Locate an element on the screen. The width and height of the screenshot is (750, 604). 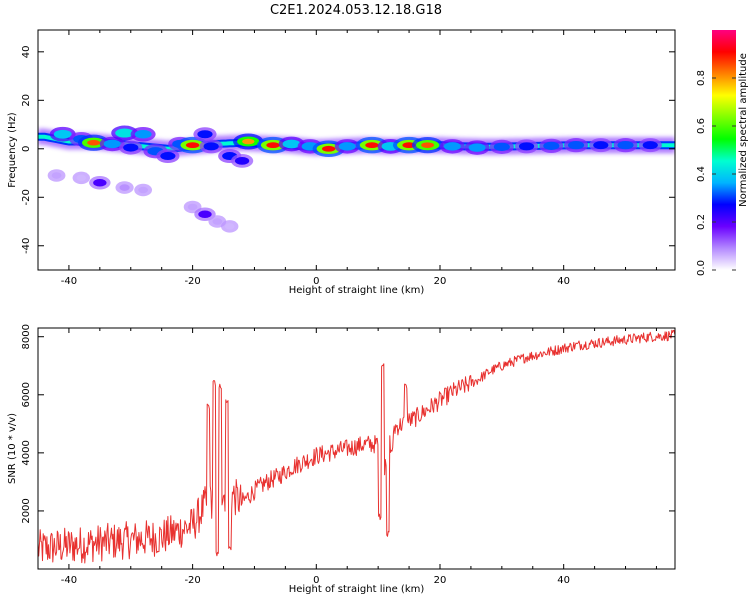
colorbar-ticks: 0.0 0.2 0.4 0.6 0.8 is located at coordinates (716, 173).